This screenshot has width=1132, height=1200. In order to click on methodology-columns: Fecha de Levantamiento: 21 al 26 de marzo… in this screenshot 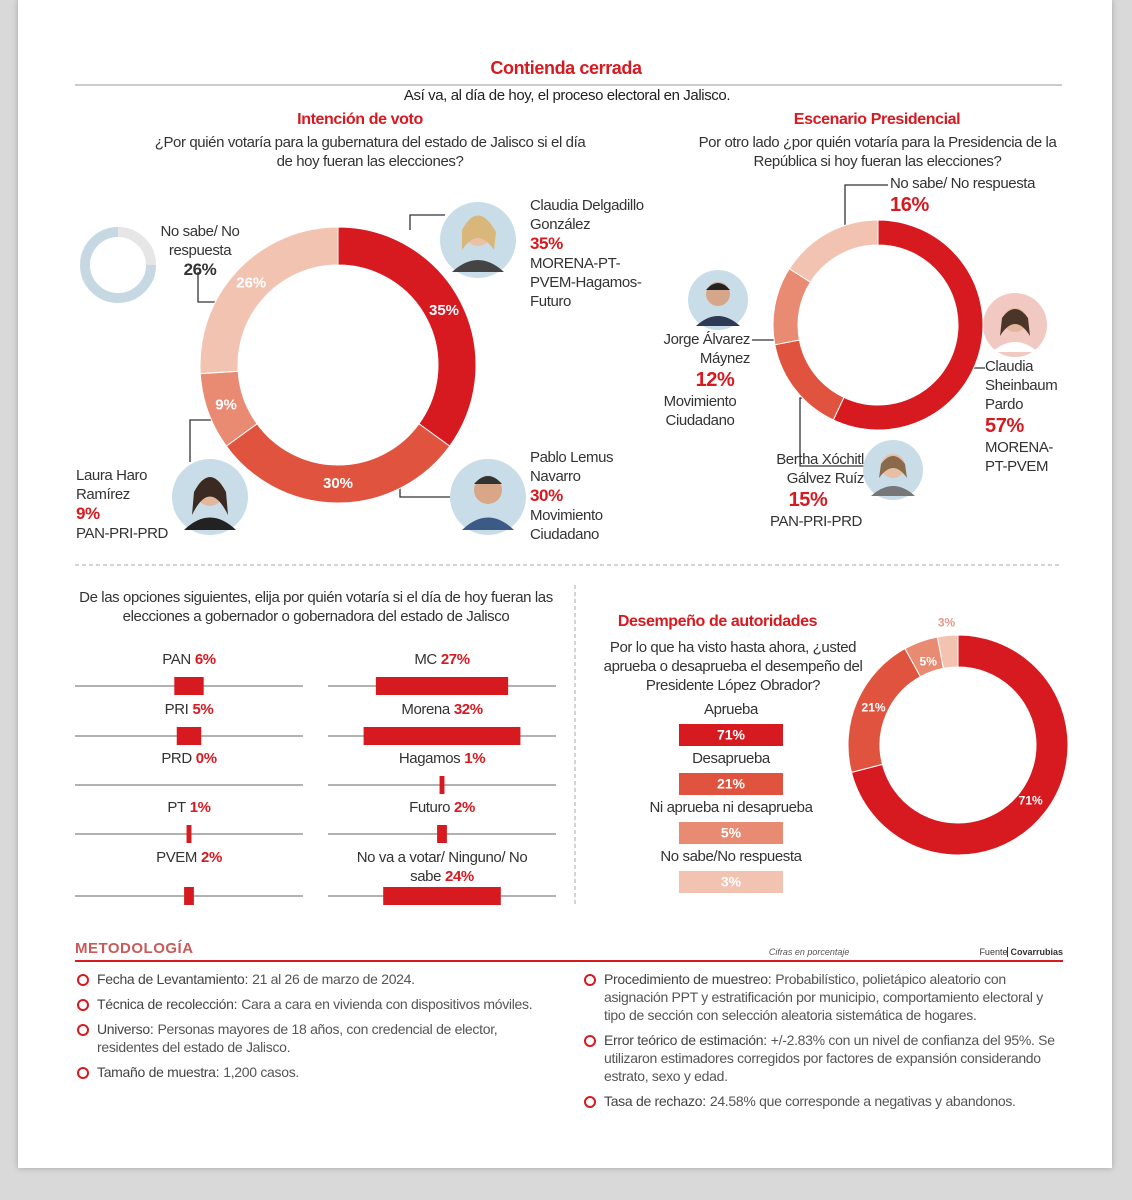, I will do `click(569, 1043)`.